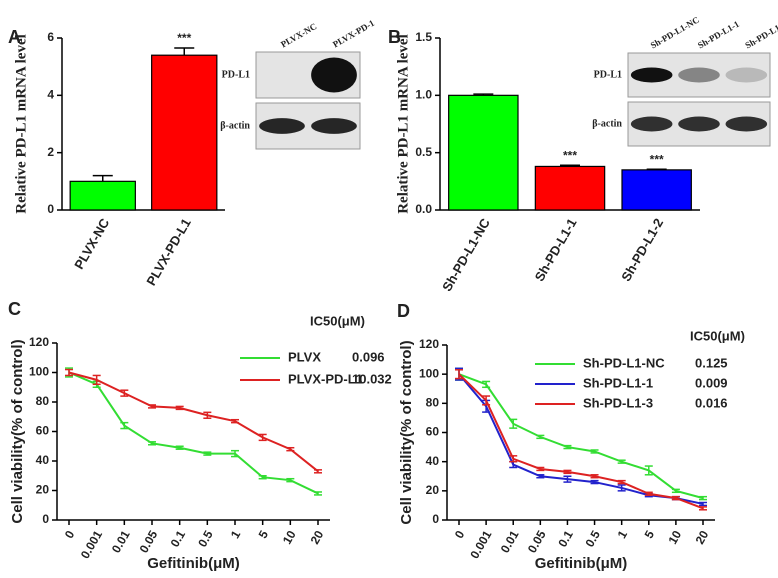 Image resolution: width=778 pixels, height=578 pixels. Describe the element at coordinates (236, 74) in the screenshot. I see `blot-row-label: PD-L1` at that location.